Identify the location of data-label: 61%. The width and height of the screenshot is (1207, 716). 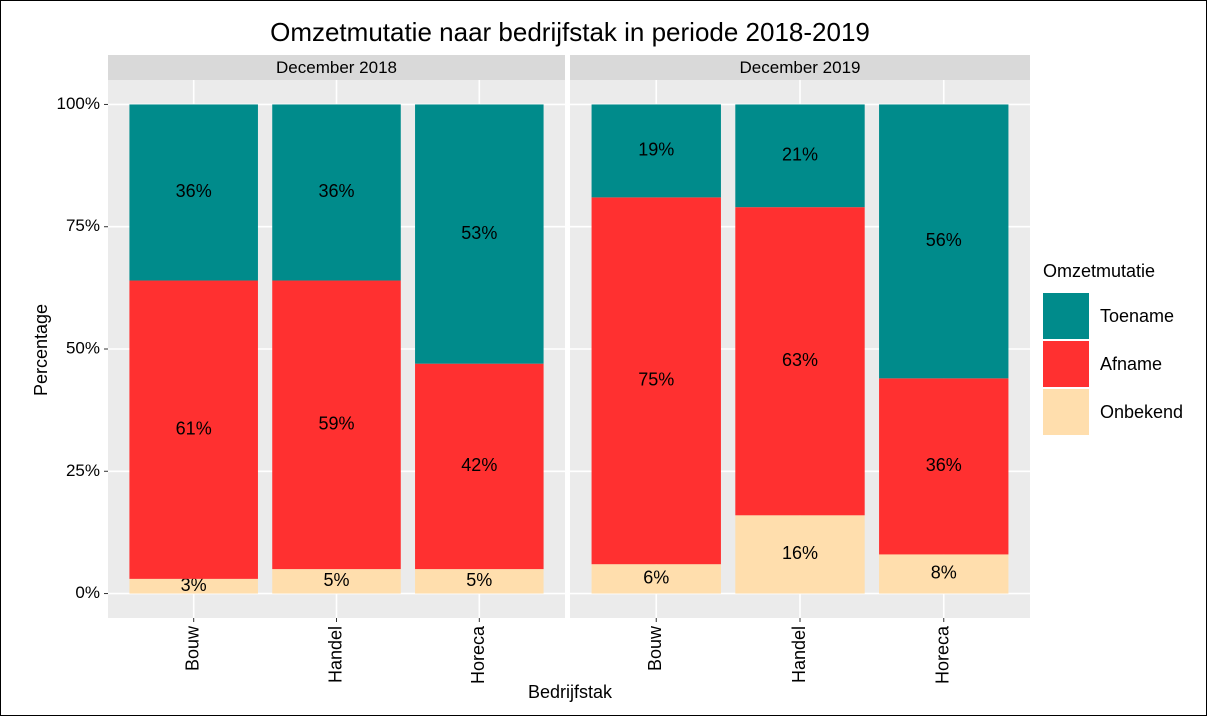
(194, 428).